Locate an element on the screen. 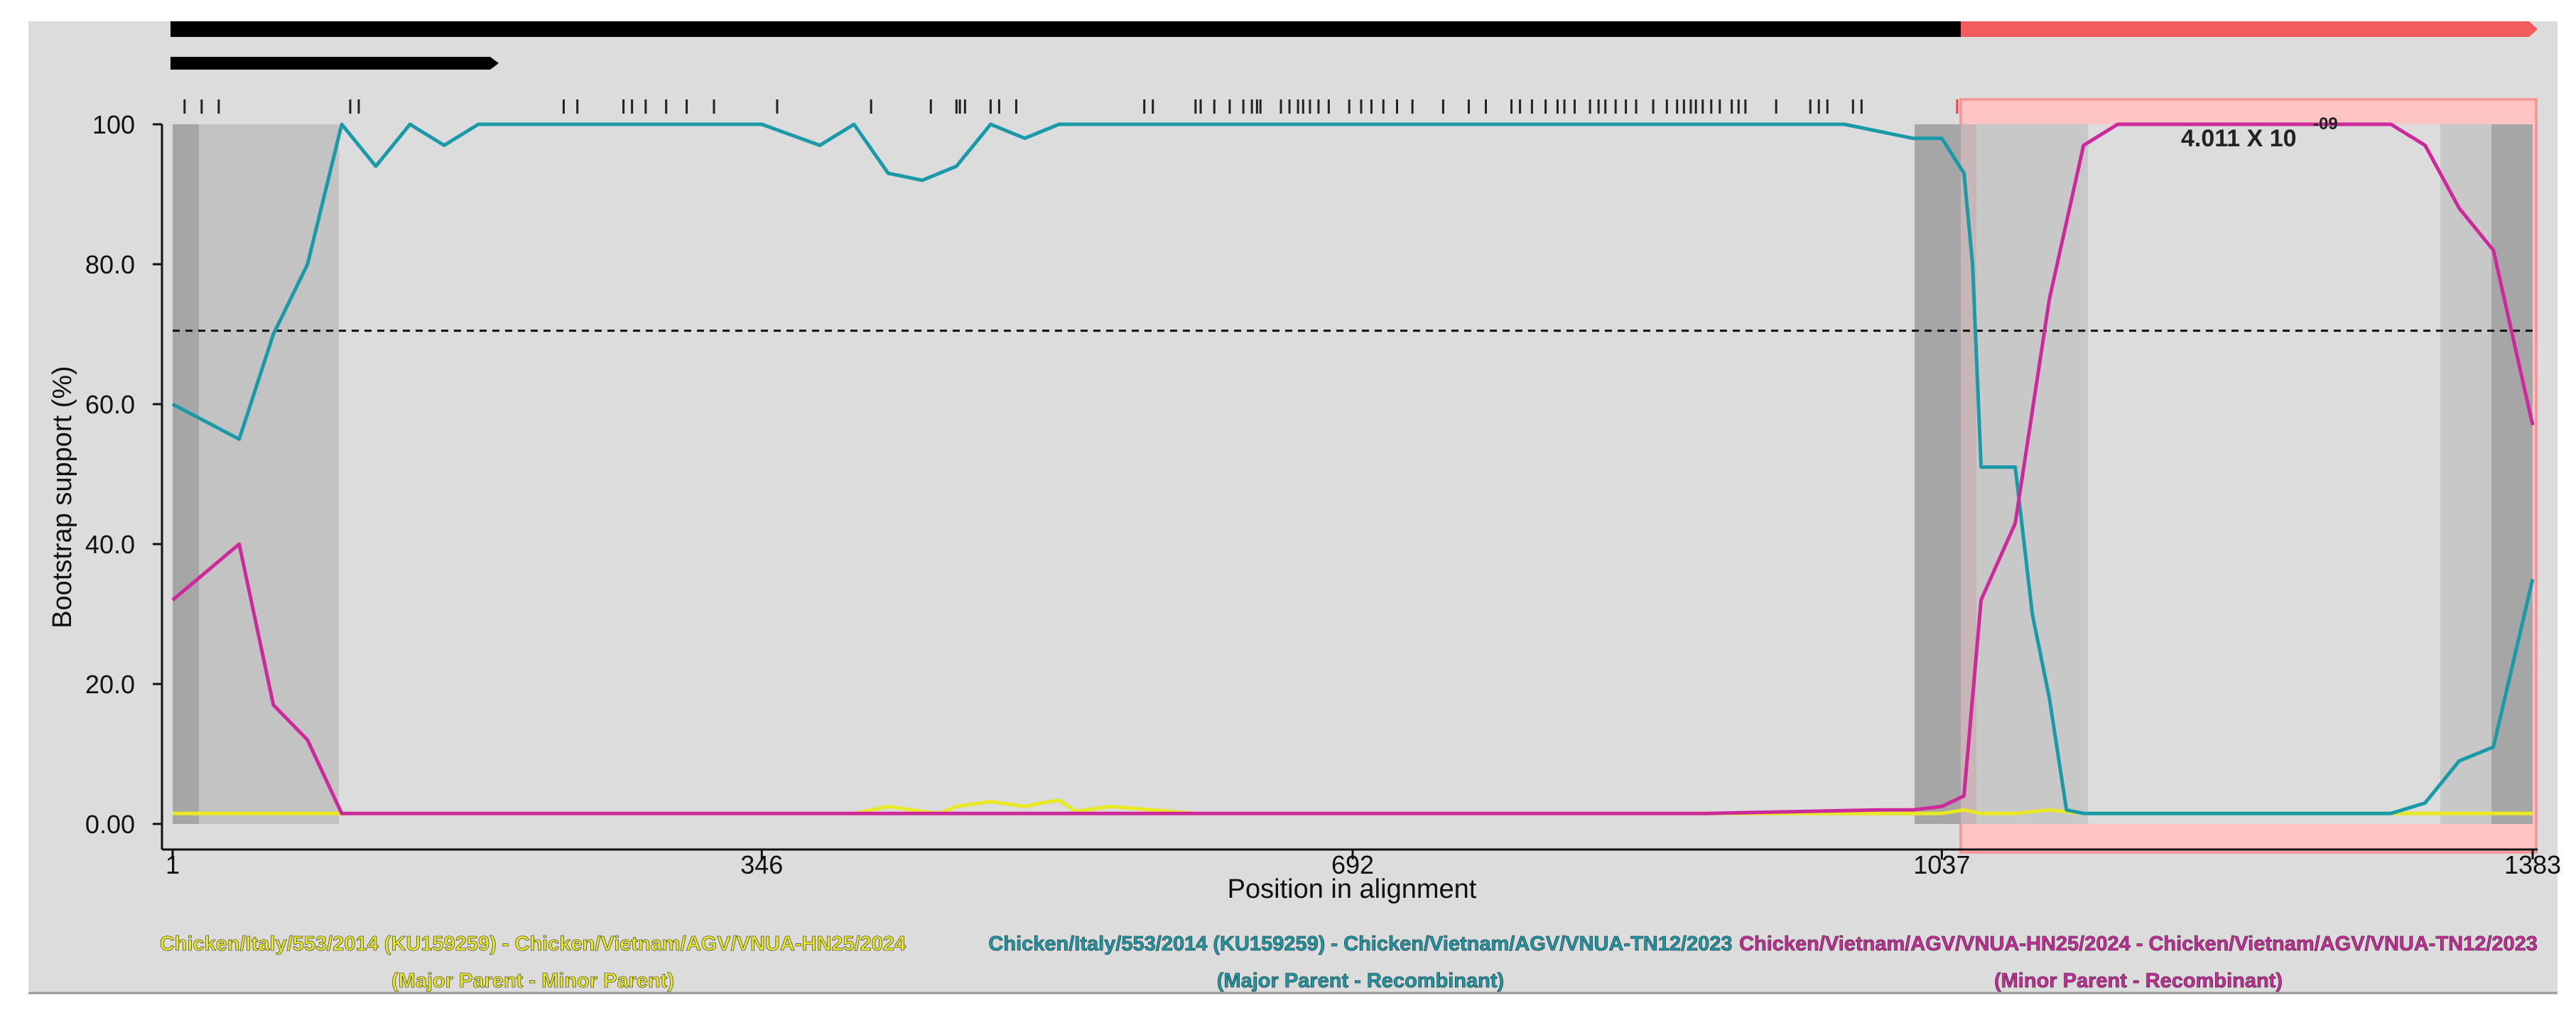 The height and width of the screenshot is (1015, 2576). y-axis-ticks: 0.00 20.0 40.0 60.0 80.0 100 is located at coordinates (123, 474).